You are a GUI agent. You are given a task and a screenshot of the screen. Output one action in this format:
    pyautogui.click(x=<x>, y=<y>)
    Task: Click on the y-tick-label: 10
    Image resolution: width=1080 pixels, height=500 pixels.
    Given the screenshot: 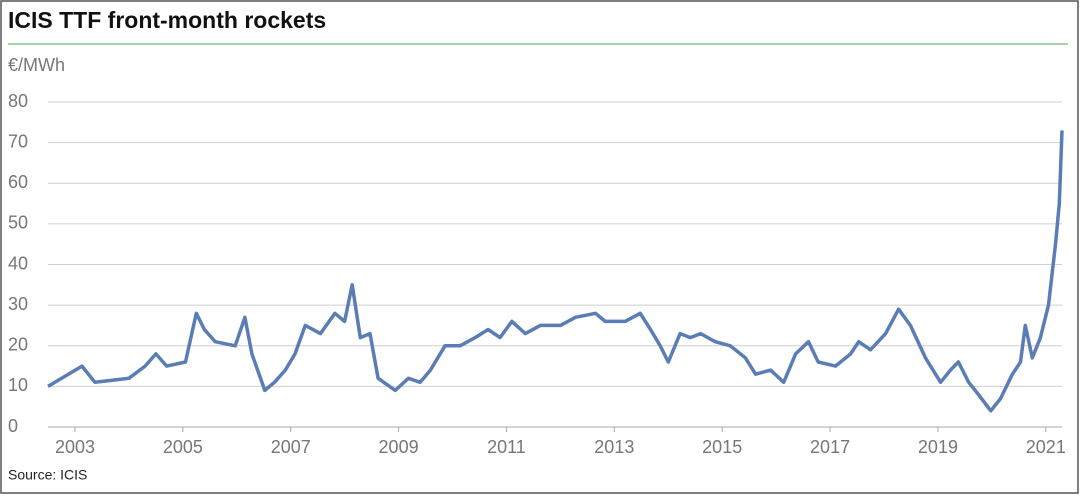 What is the action you would take?
    pyautogui.click(x=18, y=385)
    